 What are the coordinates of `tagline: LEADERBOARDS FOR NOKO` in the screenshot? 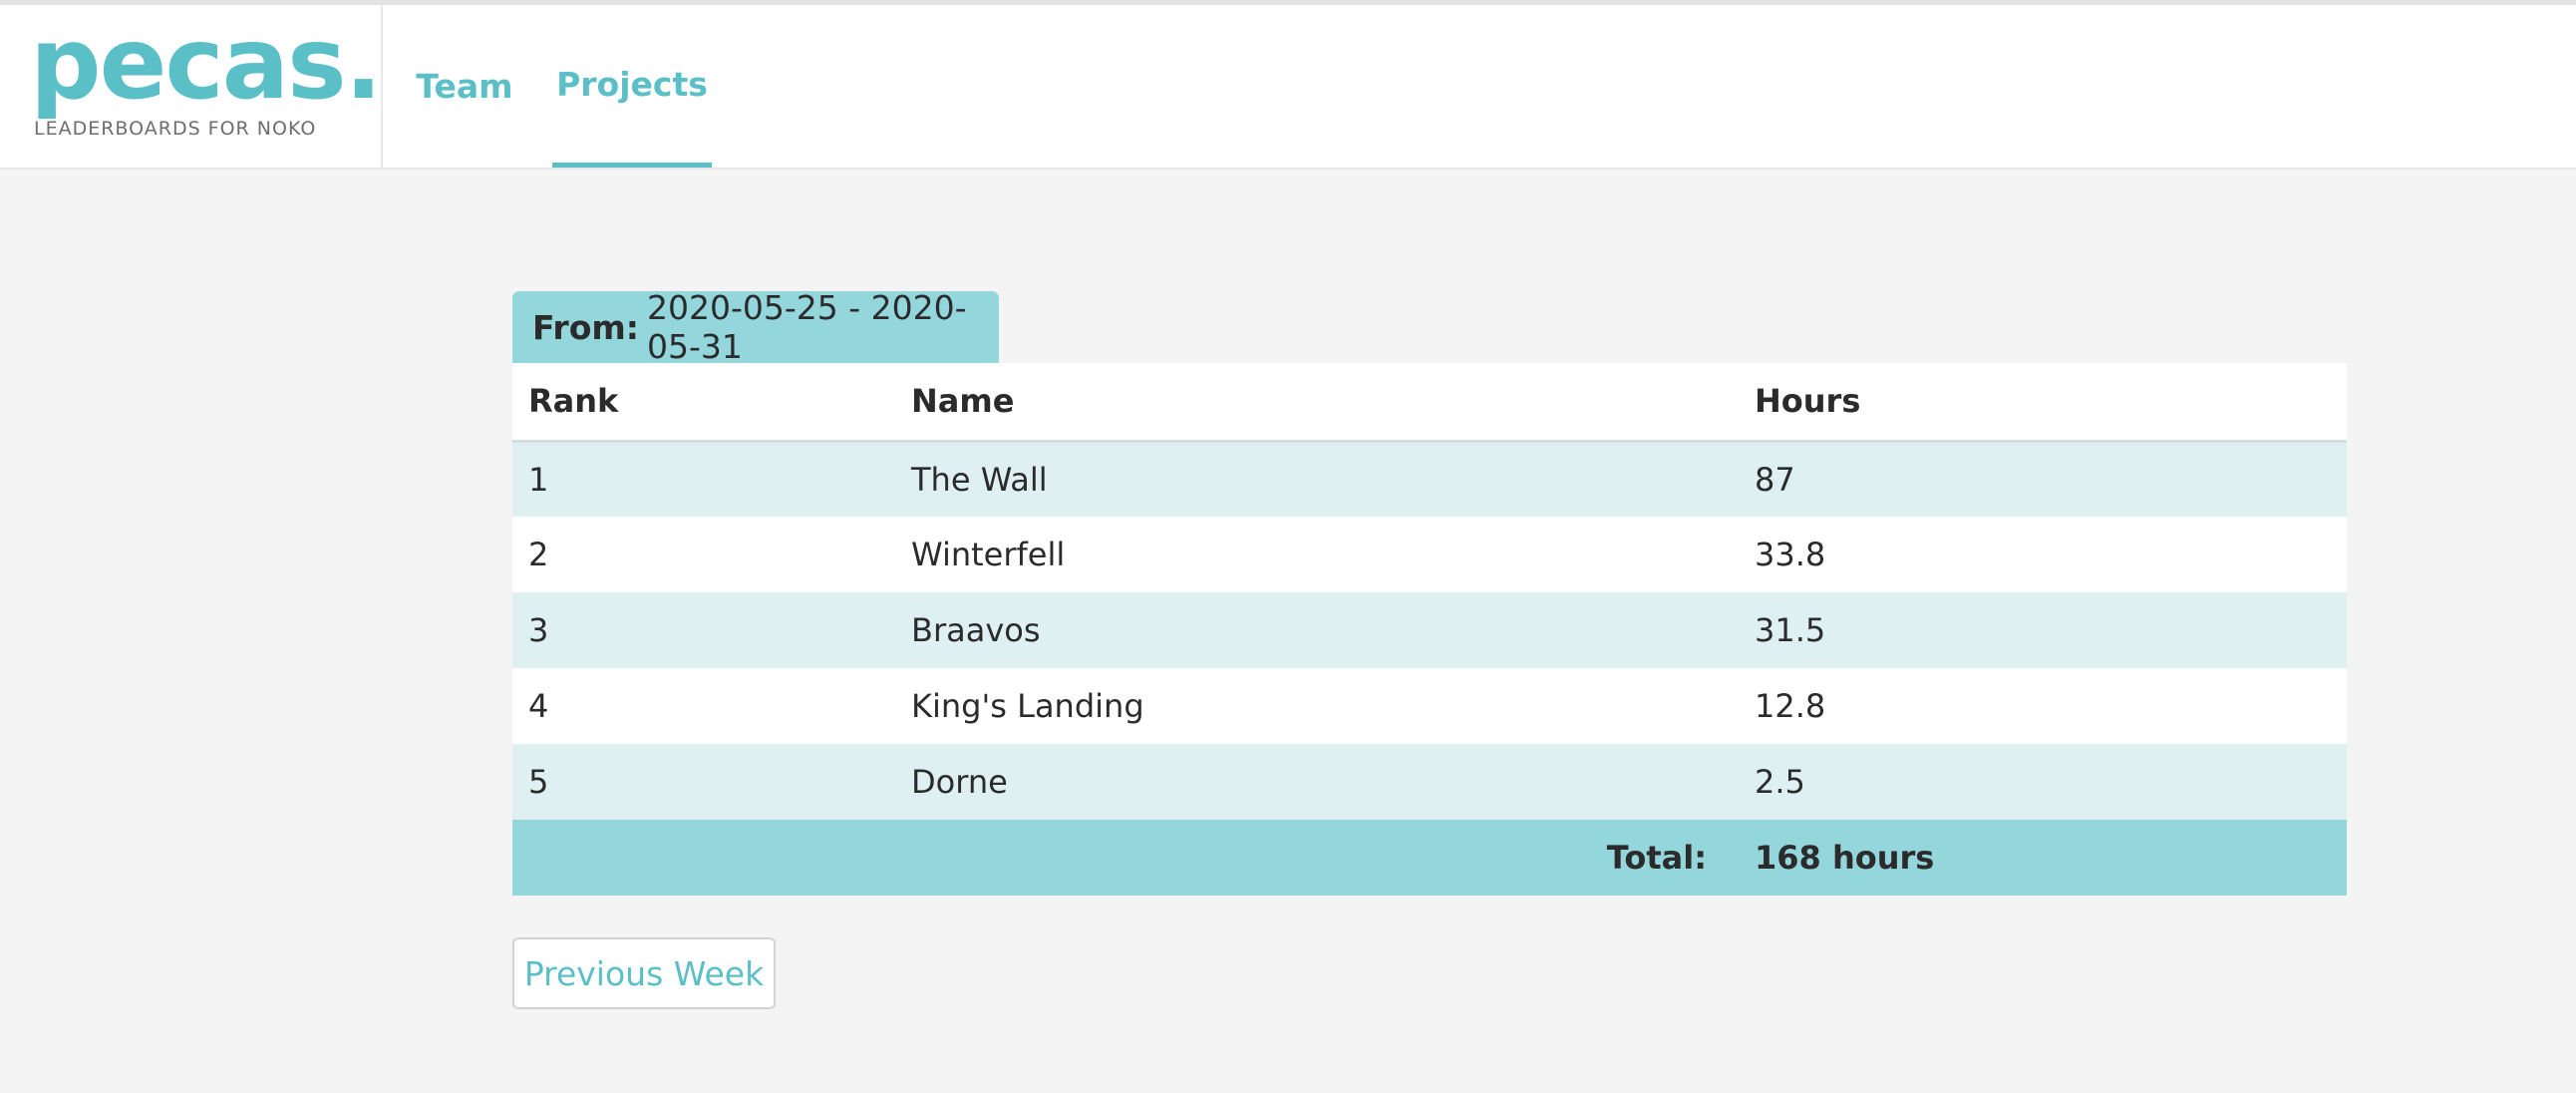 It's located at (175, 129).